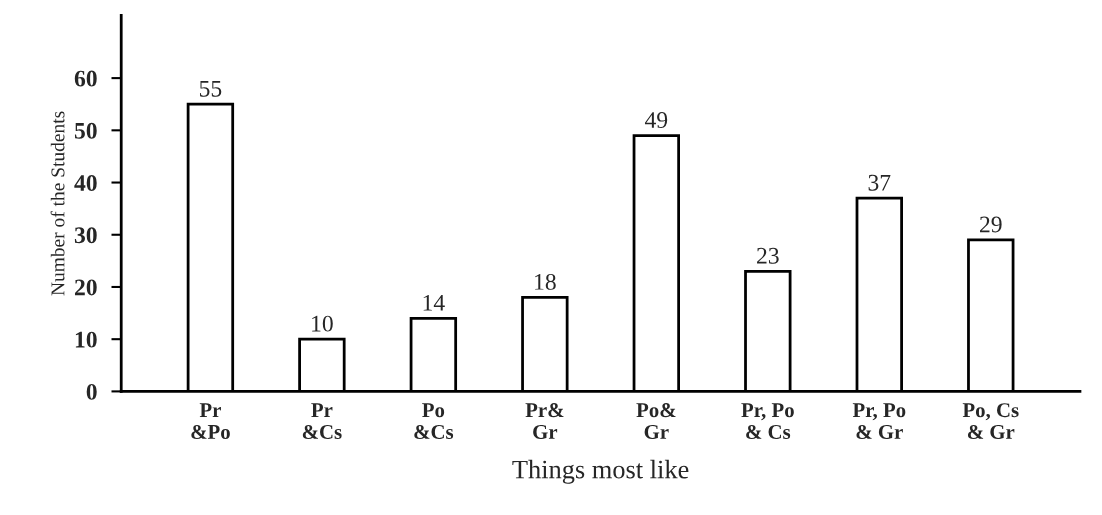  What do you see at coordinates (91, 391) in the screenshot?
I see `y-tick-label: 0` at bounding box center [91, 391].